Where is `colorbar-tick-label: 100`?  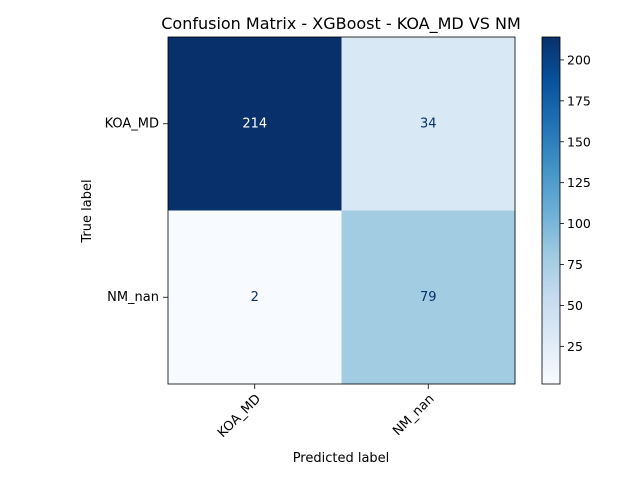
colorbar-tick-label: 100 is located at coordinates (579, 223).